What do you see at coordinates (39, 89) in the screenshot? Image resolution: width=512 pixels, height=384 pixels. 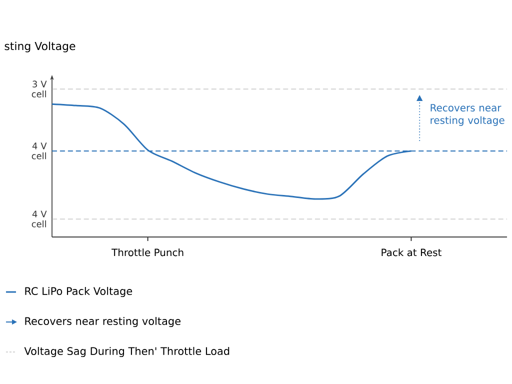 I see `ref-line-label: 3 V cell` at bounding box center [39, 89].